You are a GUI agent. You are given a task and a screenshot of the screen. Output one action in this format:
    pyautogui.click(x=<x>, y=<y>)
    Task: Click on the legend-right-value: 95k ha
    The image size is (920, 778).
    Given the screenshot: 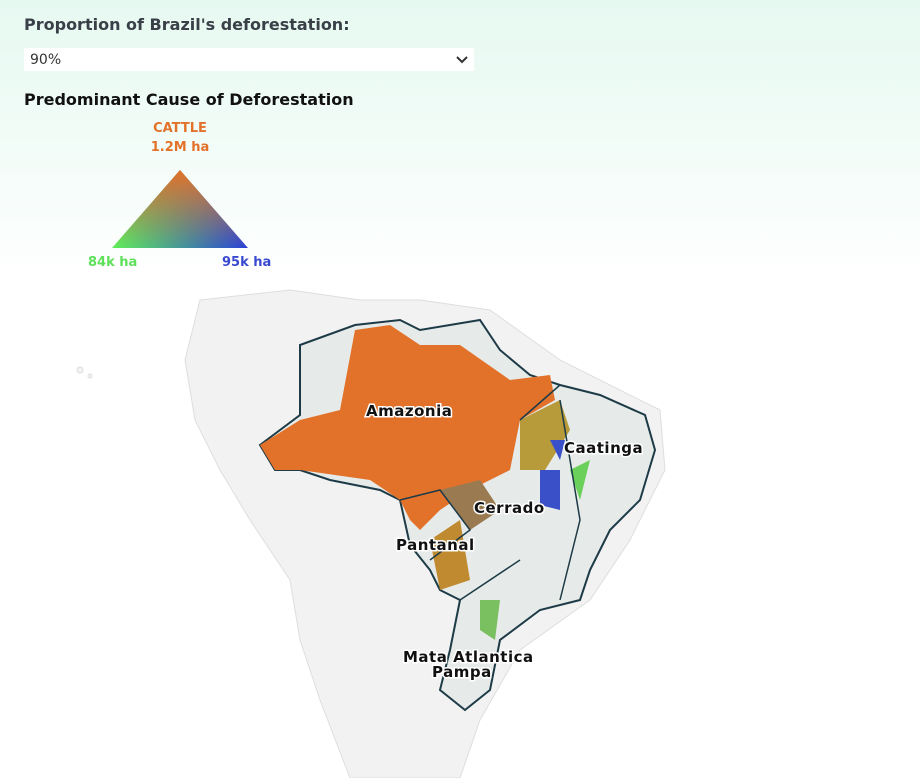 What is the action you would take?
    pyautogui.click(x=247, y=262)
    